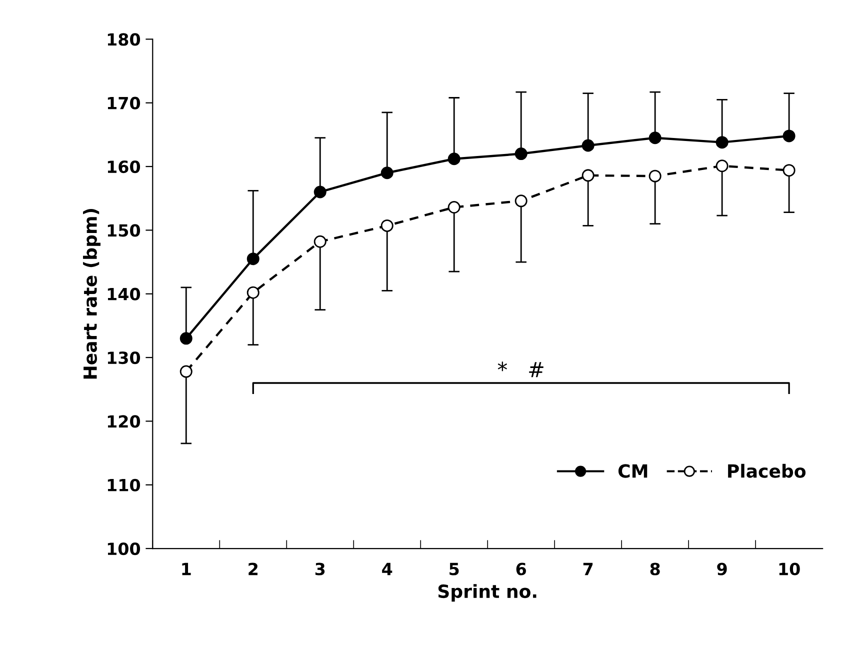  I want to click on y-tick-label: 150, so click(124, 230).